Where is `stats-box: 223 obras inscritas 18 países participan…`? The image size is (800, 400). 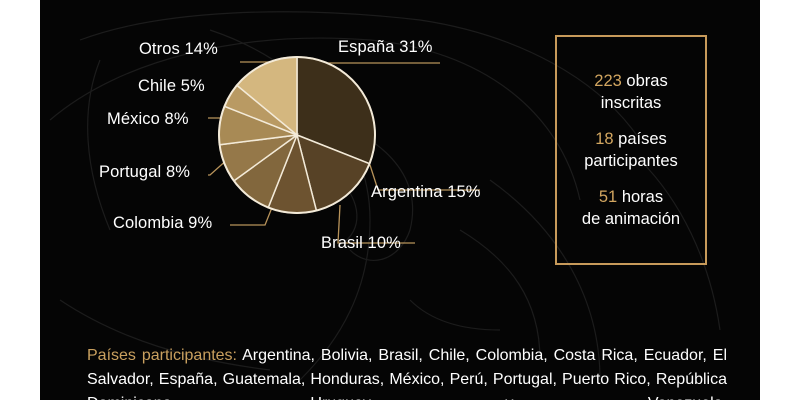 stats-box: 223 obras inscritas 18 países participan… is located at coordinates (631, 150).